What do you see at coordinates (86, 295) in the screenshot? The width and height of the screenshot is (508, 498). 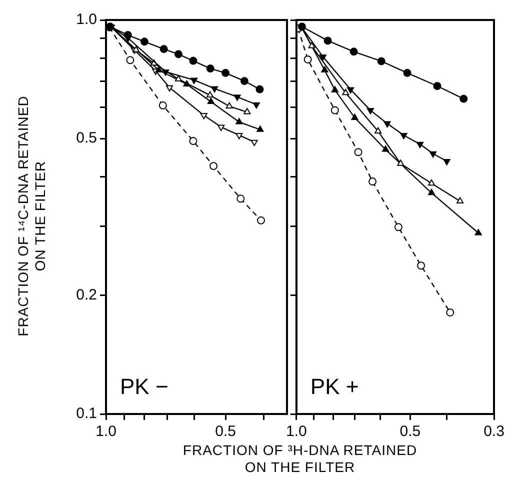 I see `y-tick-label: 0.2` at bounding box center [86, 295].